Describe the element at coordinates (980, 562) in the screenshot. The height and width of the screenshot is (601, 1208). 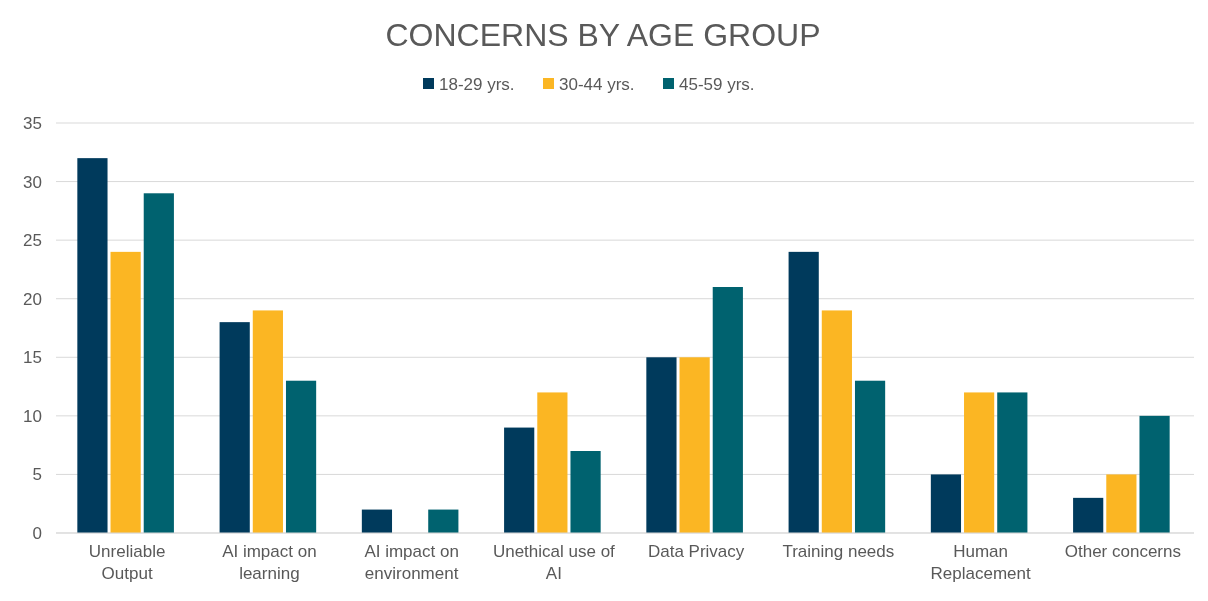
I see `x-tick-label: Human Replacement` at that location.